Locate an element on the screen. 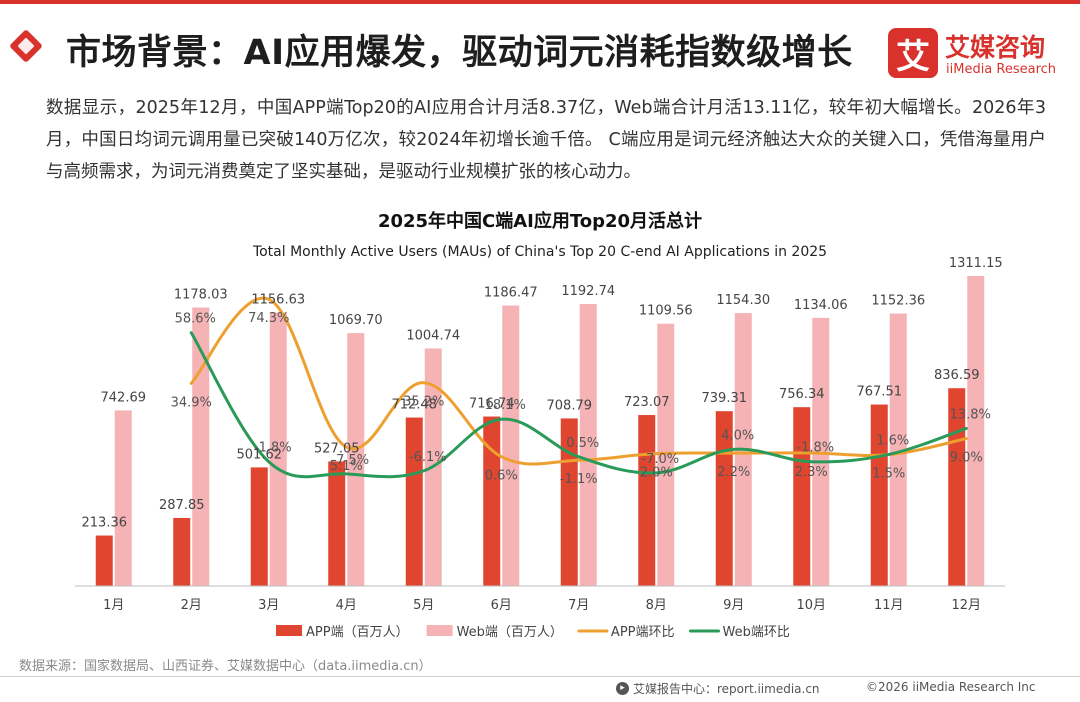 This screenshot has height=702, width=1080. legend-label-4: Web端环比 is located at coordinates (756, 632).